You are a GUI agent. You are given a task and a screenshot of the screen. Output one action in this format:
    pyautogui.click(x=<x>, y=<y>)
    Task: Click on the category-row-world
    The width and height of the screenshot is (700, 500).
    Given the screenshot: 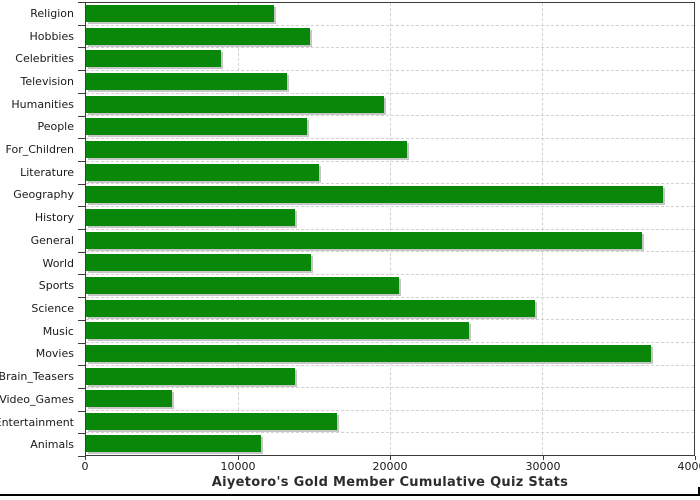 What is the action you would take?
    pyautogui.click(x=390, y=263)
    